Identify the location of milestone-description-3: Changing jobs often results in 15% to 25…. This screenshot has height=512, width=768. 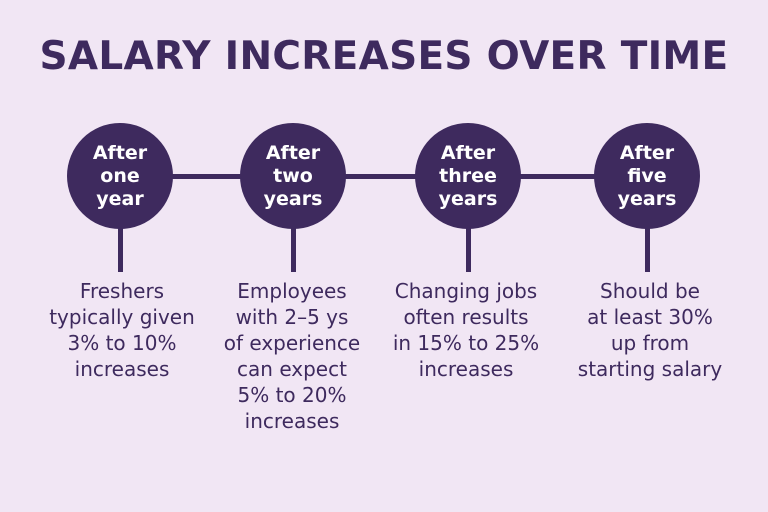
(466, 330).